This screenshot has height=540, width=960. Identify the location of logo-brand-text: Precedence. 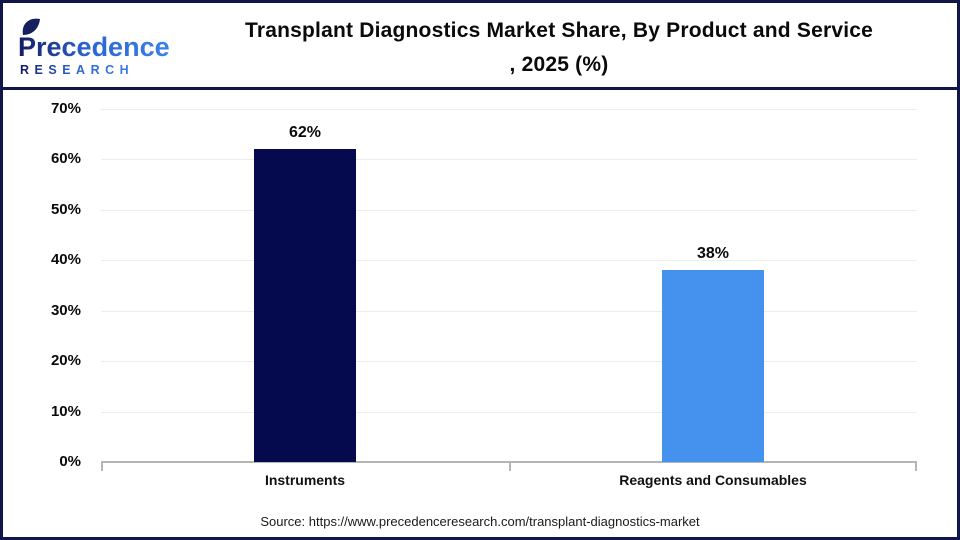
(94, 47).